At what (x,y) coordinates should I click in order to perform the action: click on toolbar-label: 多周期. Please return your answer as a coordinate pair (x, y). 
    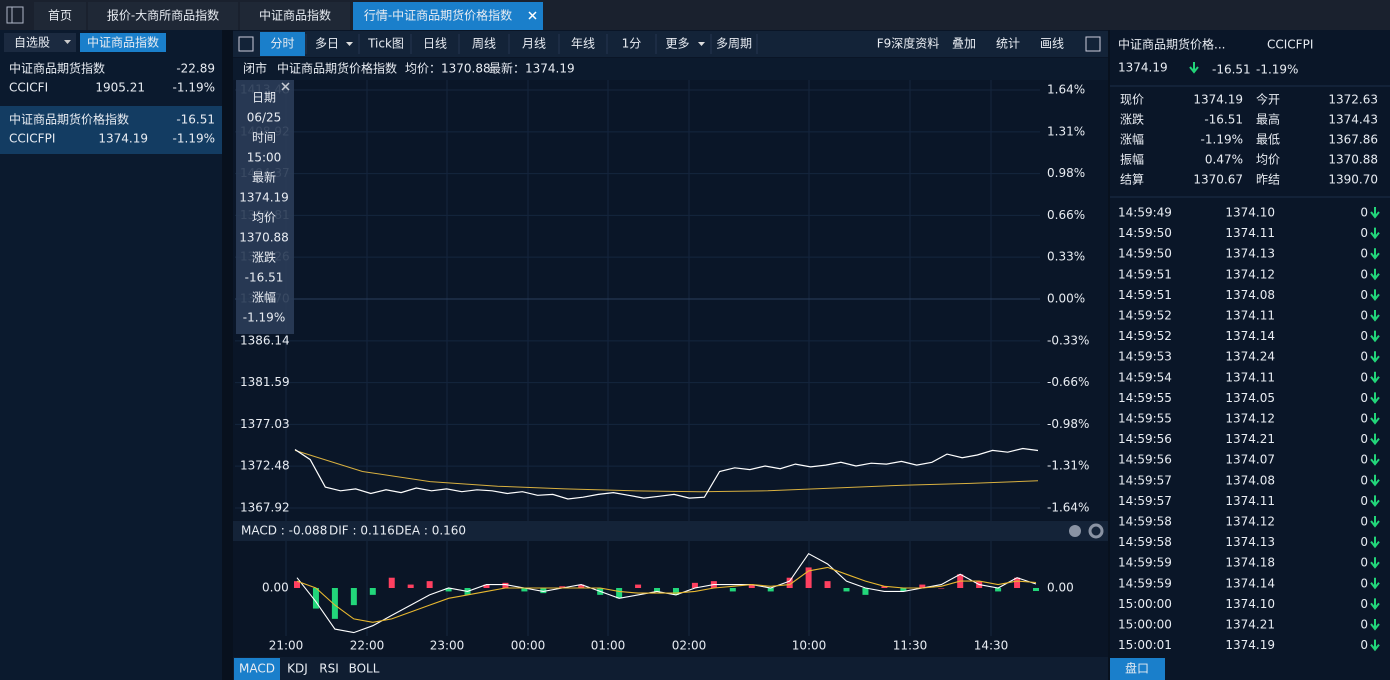
    Looking at the image, I should click on (734, 44).